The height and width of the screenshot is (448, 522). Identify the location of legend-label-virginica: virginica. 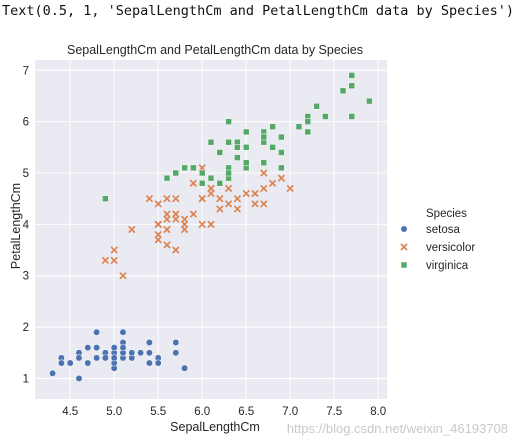
(447, 266).